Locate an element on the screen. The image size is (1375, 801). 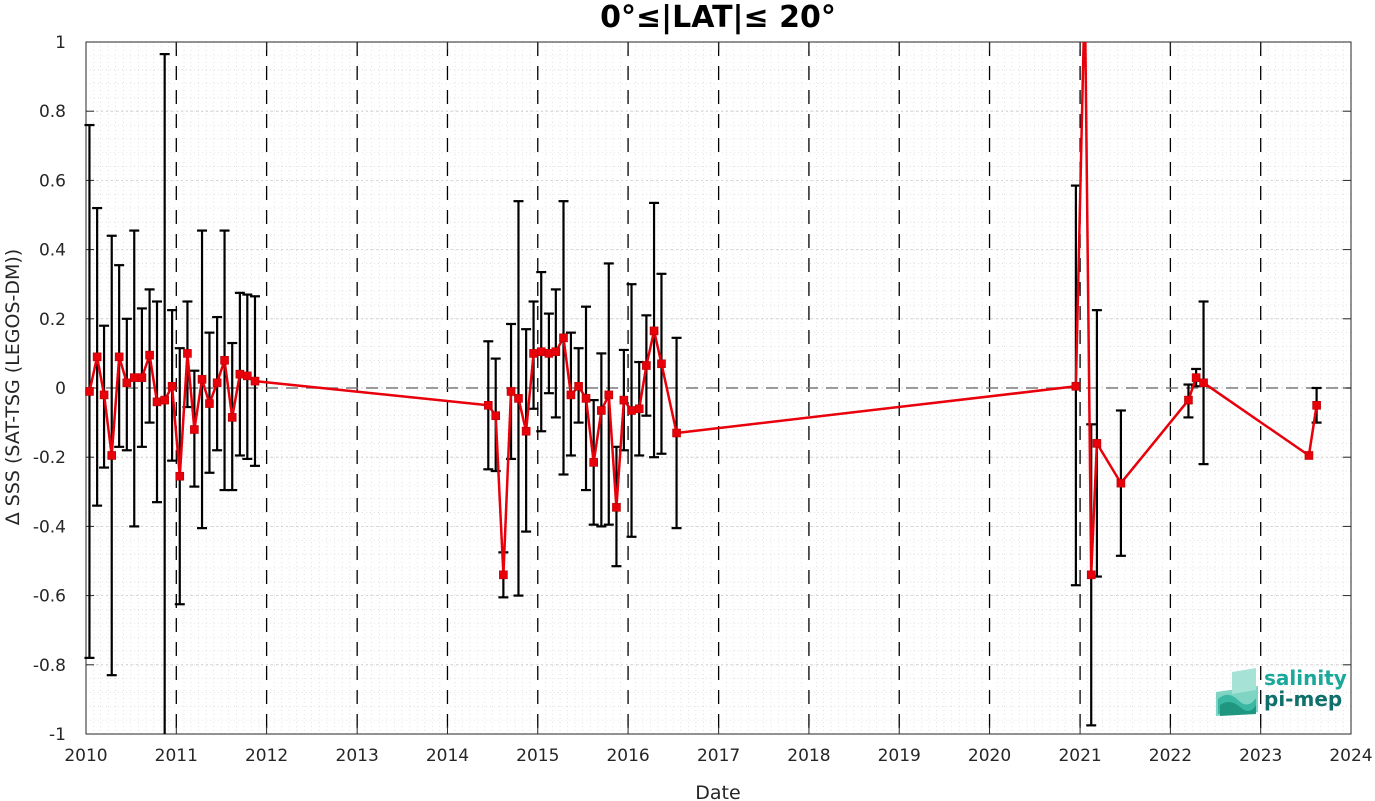
x-tick-label: 2023 is located at coordinates (1260, 756).